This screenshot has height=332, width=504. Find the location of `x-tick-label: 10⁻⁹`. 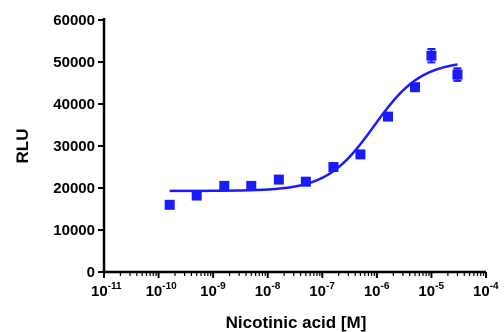

x-tick-label: 10⁻⁹ is located at coordinates (213, 290).